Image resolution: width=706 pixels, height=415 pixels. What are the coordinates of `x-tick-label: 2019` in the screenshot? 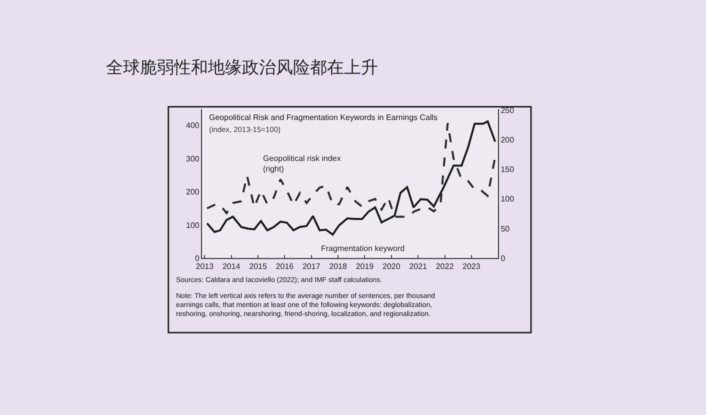 It's located at (365, 266).